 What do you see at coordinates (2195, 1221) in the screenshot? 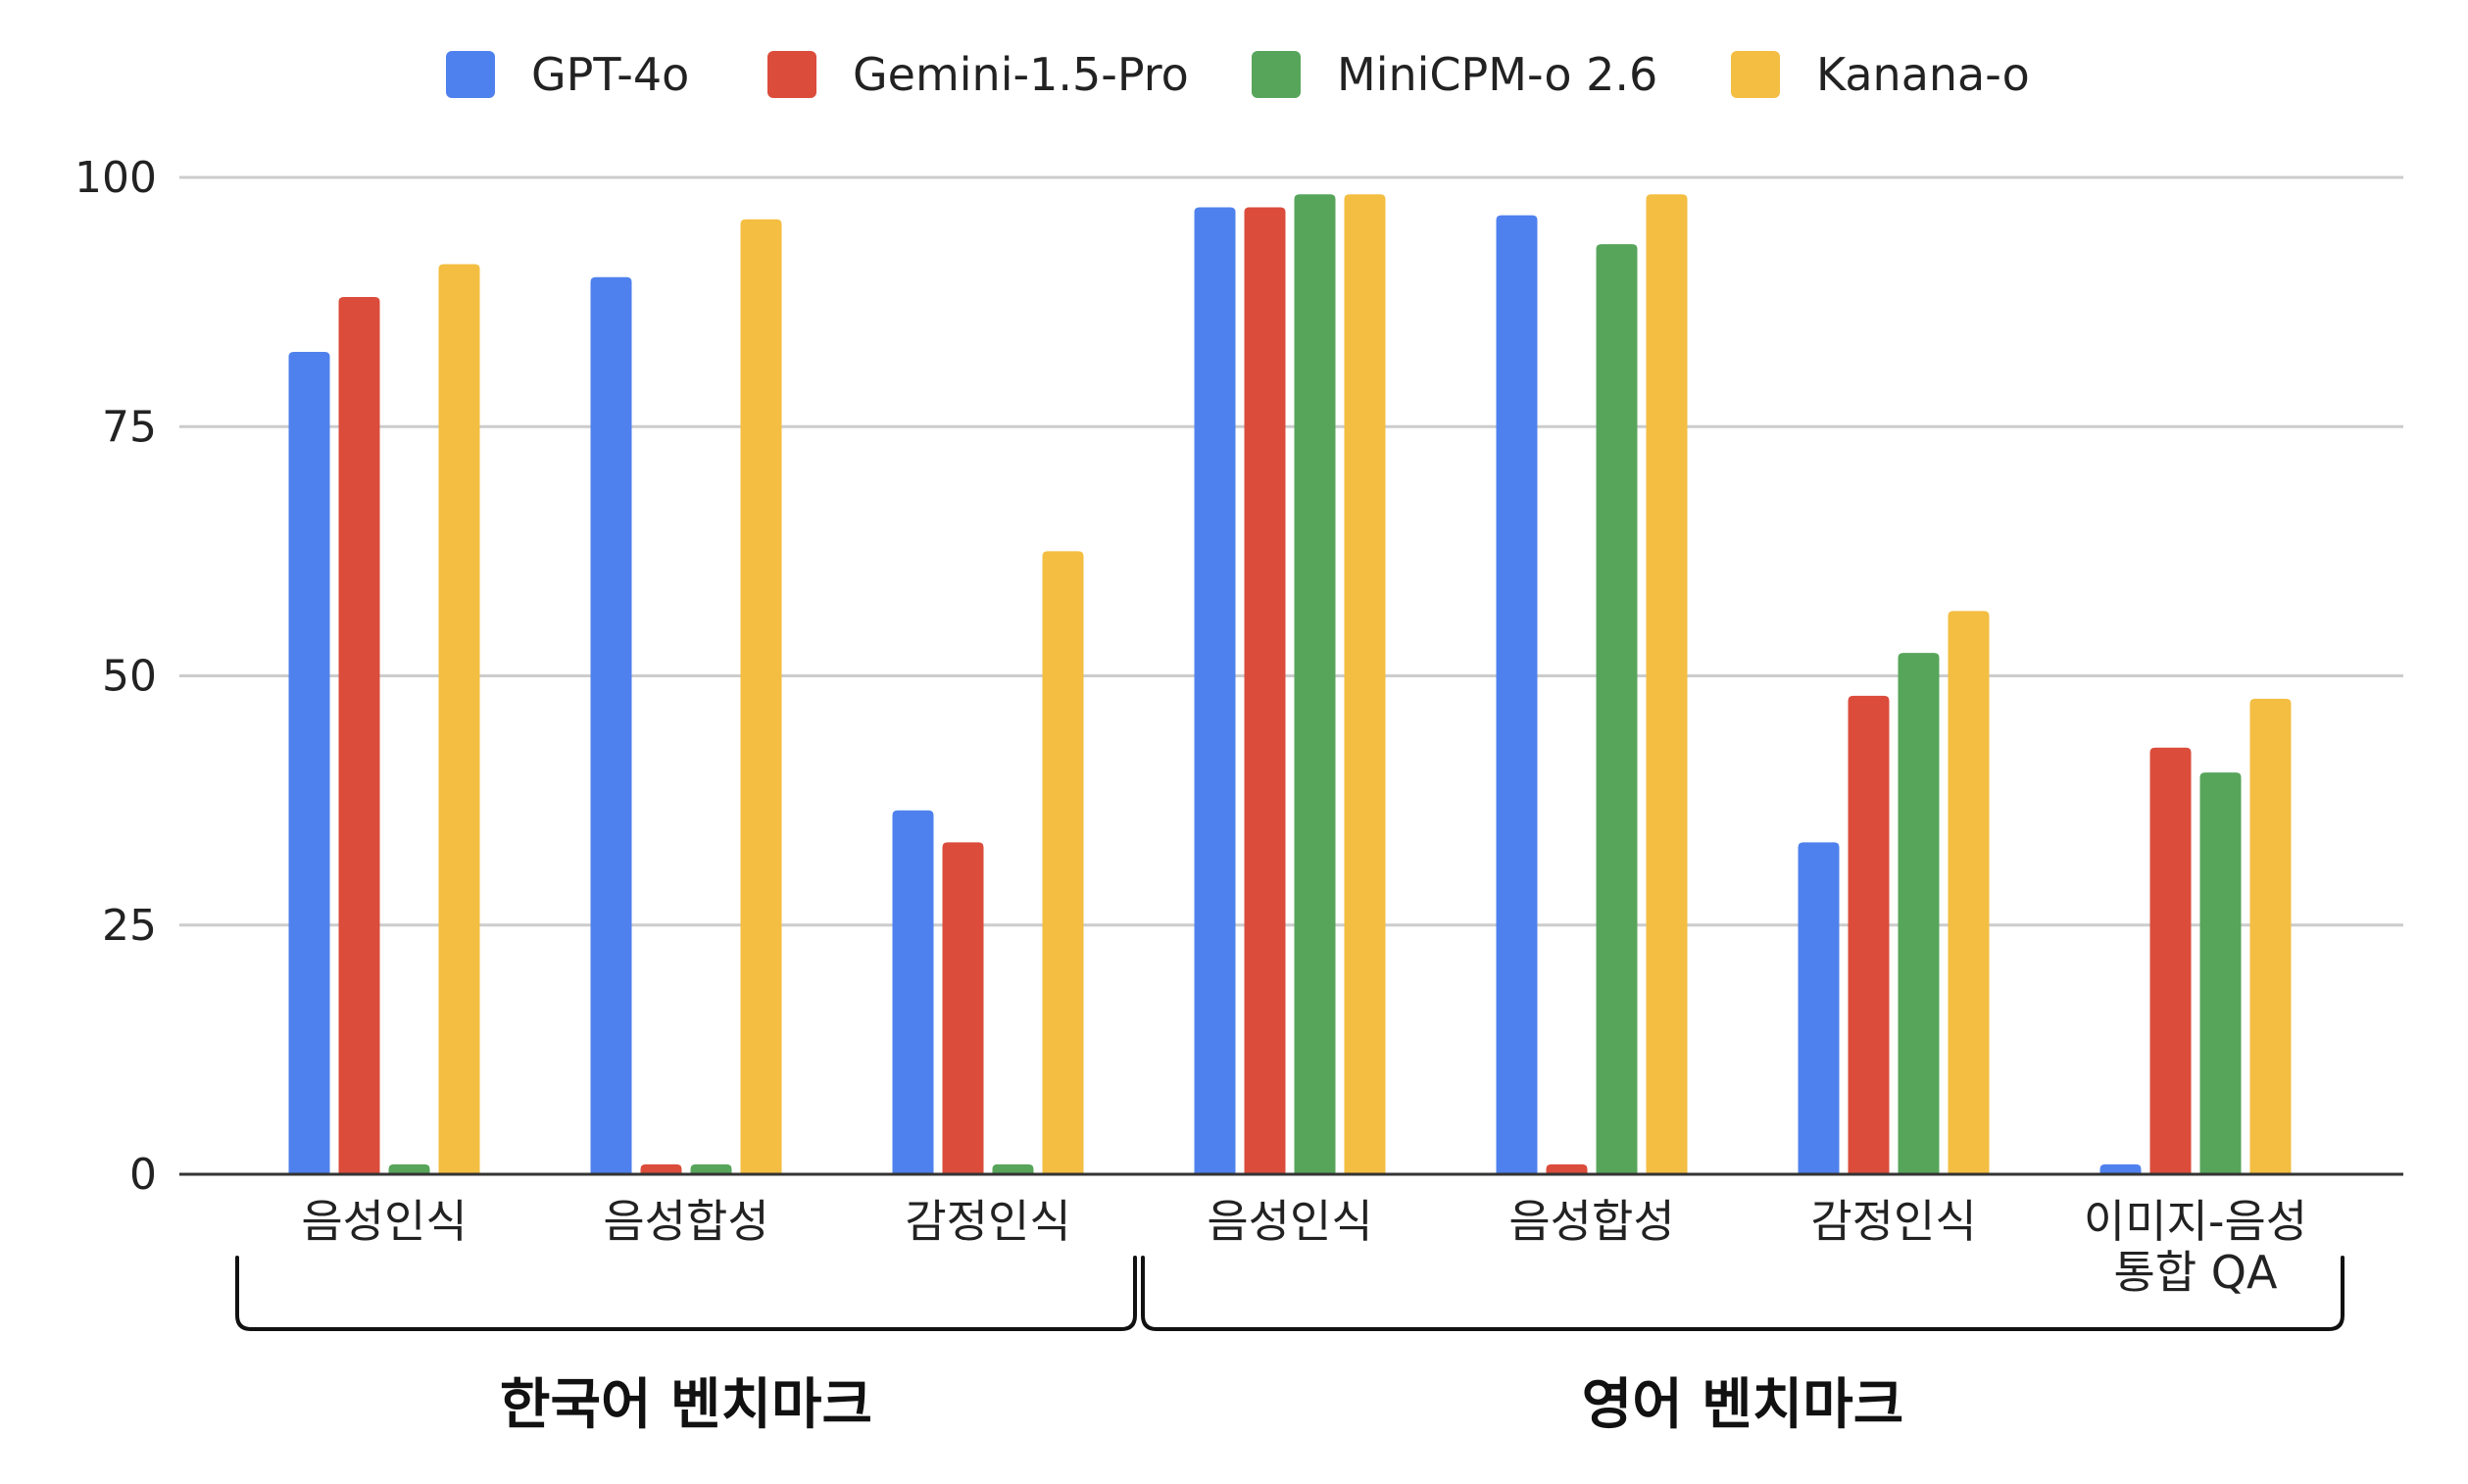
I see `category-label: 이미지-음성` at bounding box center [2195, 1221].